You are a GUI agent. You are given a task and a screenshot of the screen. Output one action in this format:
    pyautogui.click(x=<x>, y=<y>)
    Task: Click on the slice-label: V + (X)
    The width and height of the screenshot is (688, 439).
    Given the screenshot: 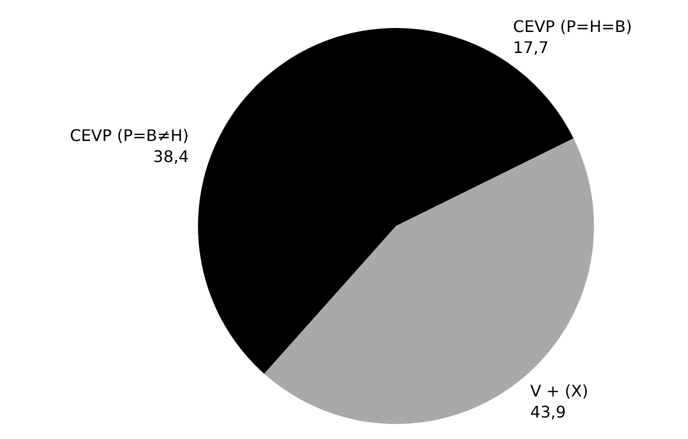 What is the action you would take?
    pyautogui.click(x=559, y=391)
    